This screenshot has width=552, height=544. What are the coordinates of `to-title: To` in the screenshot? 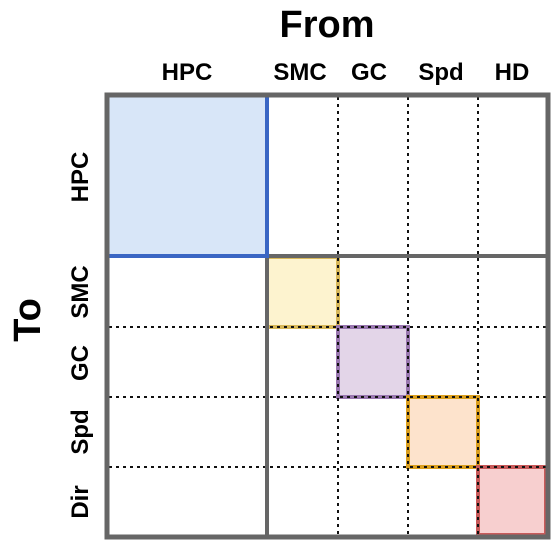 It's located at (28, 320).